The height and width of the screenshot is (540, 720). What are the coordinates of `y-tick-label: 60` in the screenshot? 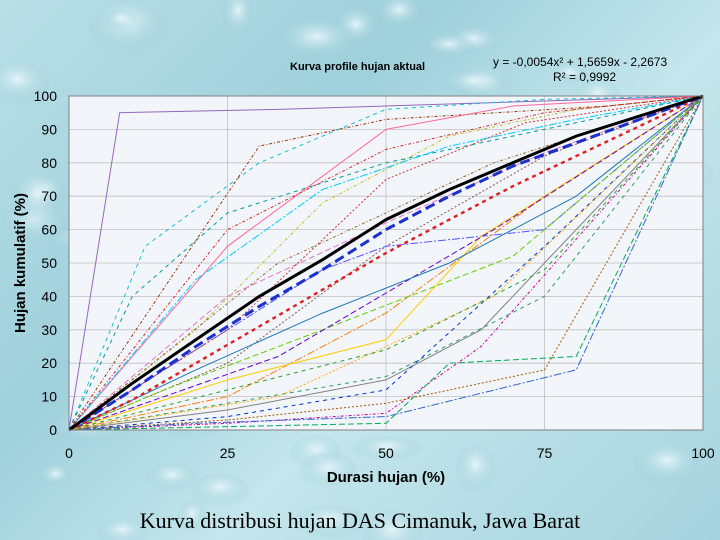 It's located at (49, 230).